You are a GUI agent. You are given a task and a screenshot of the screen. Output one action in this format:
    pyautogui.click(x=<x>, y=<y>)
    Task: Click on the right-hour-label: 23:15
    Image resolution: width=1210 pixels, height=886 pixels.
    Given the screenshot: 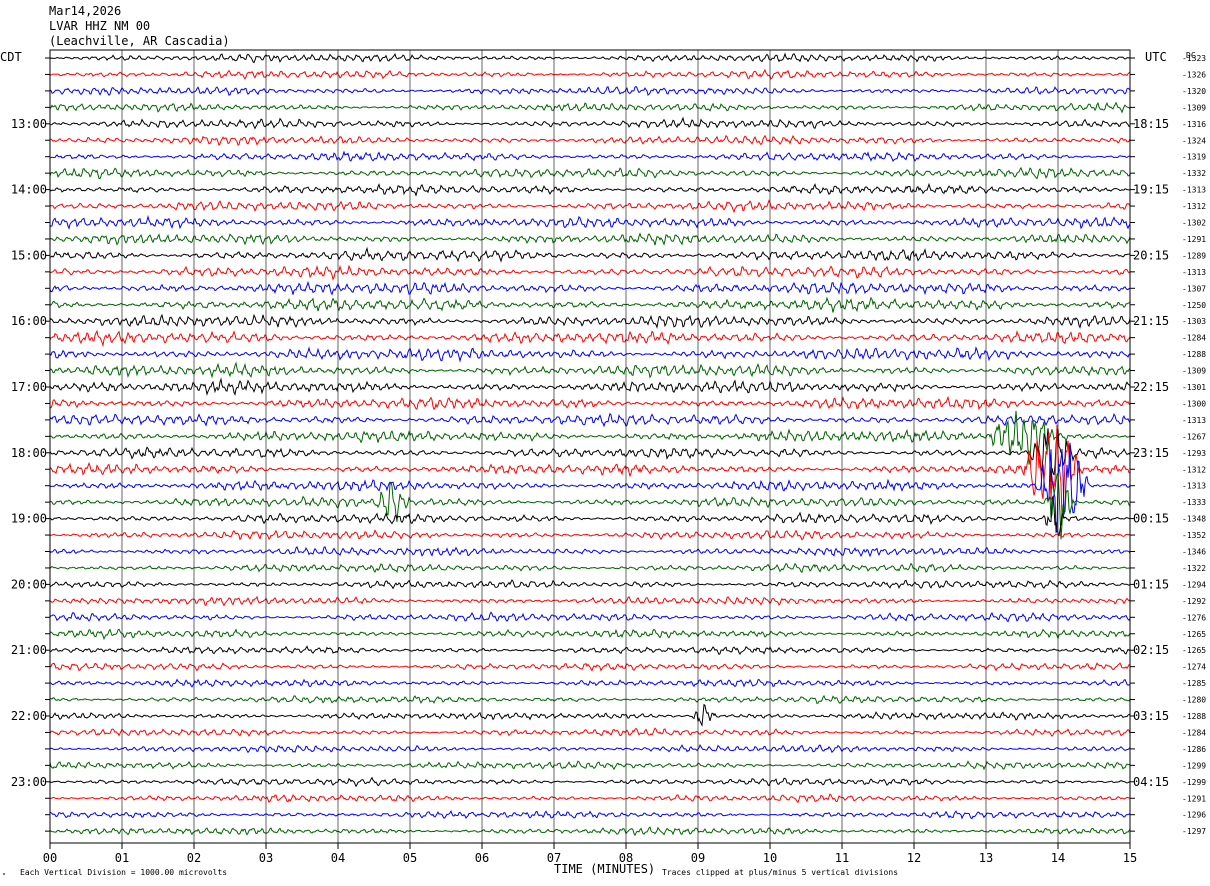 What is the action you would take?
    pyautogui.click(x=1151, y=453)
    